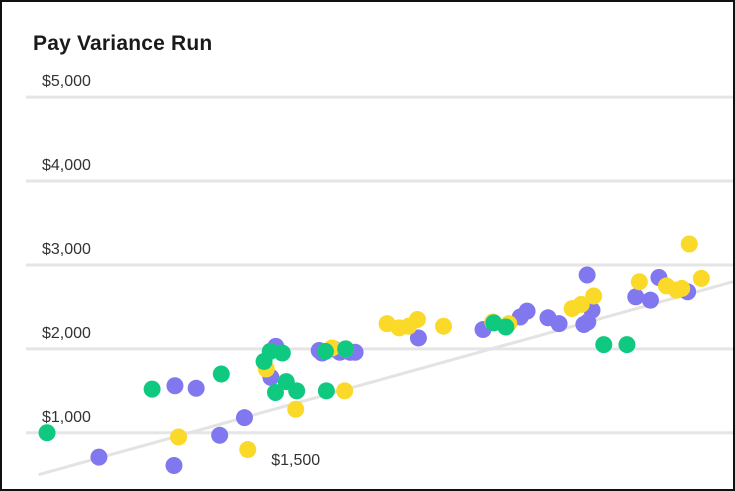  I want to click on y-tick-label: $2,000, so click(66, 333).